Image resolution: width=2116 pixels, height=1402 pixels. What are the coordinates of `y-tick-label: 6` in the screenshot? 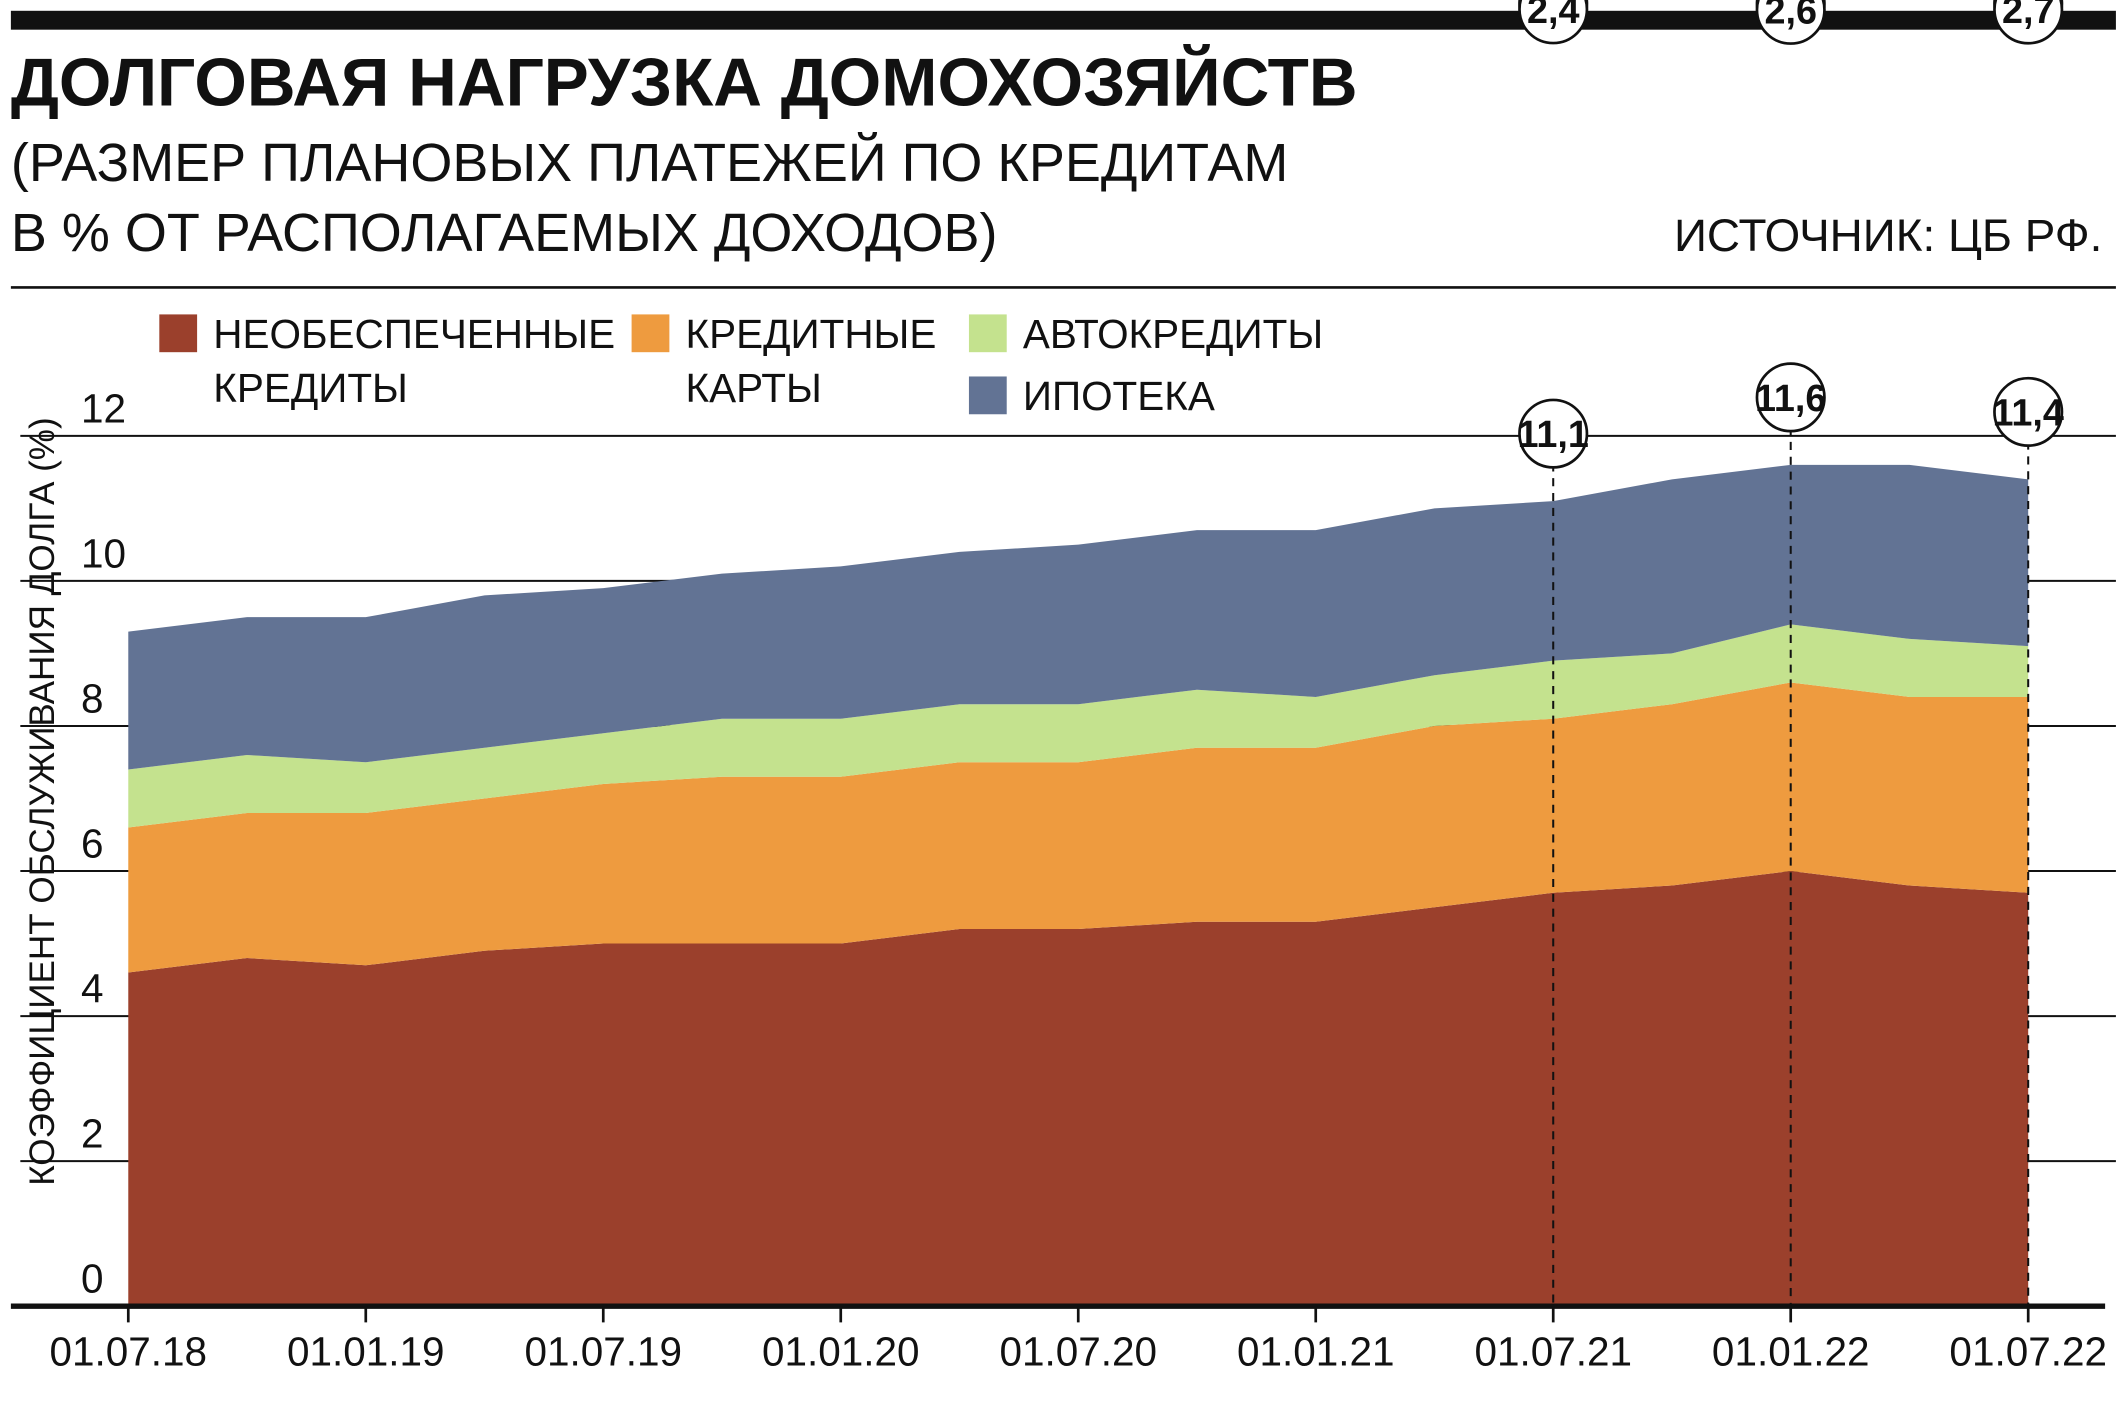 It's located at (92, 844).